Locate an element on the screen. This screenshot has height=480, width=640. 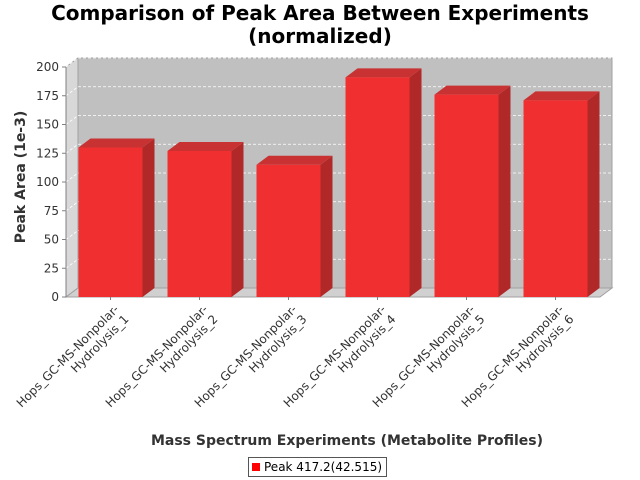
y-tick-label: 125 is located at coordinates (47, 153).